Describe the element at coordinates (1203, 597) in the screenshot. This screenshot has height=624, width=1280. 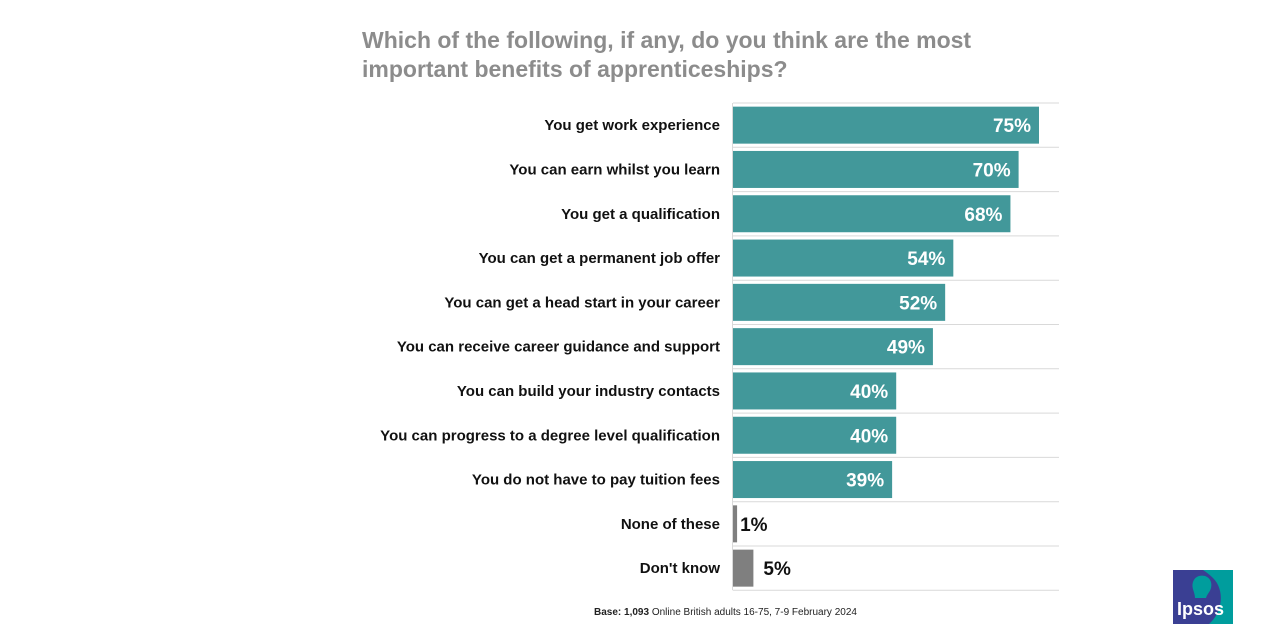
I see `ipsos-logo: Ipsos` at that location.